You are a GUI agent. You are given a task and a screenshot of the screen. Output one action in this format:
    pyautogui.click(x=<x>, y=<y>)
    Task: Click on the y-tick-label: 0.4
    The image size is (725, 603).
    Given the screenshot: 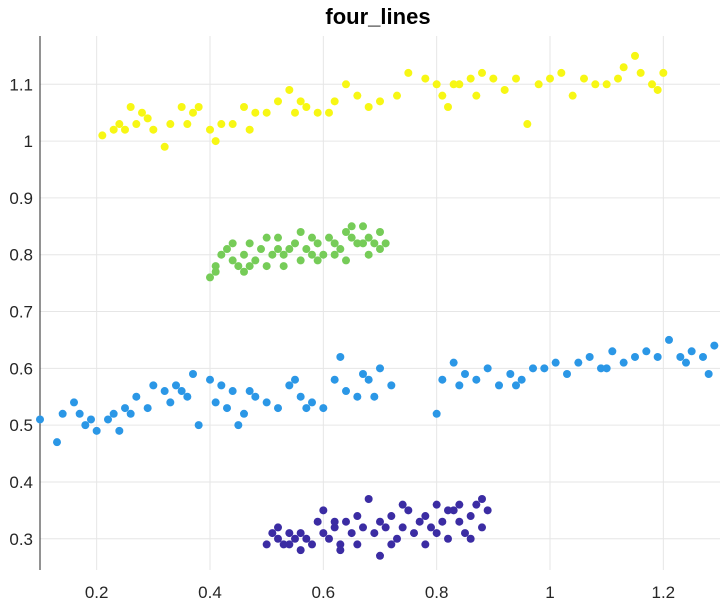 What is the action you would take?
    pyautogui.click(x=21, y=482)
    